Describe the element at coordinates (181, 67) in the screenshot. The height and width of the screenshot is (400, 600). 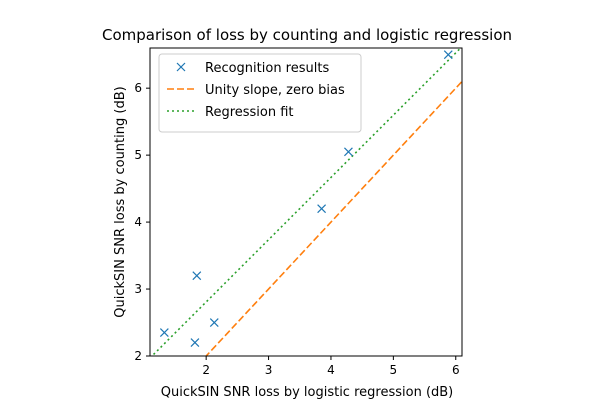
I see `legend-swatch` at that location.